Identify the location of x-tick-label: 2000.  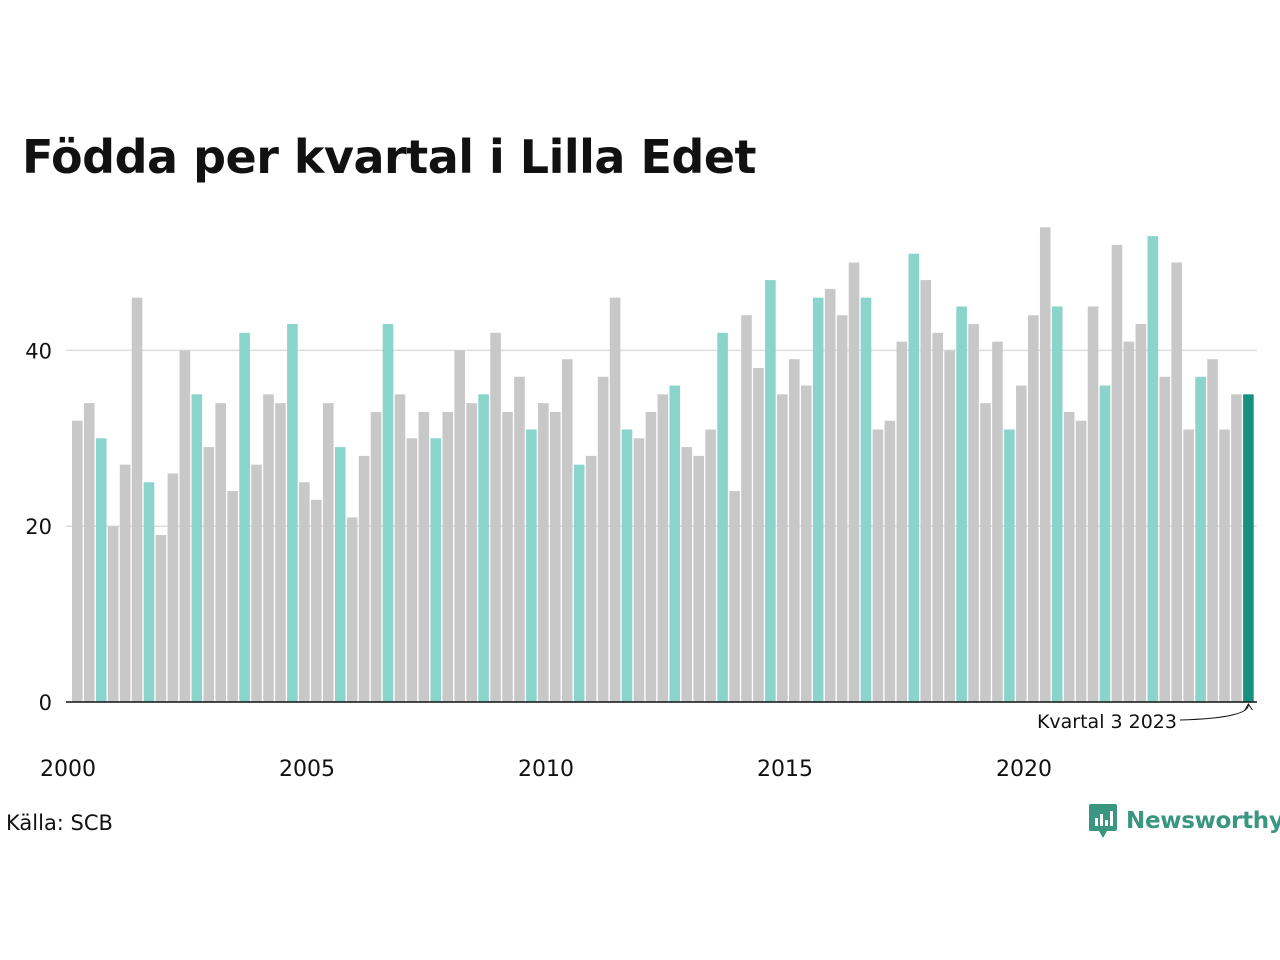
(68, 769).